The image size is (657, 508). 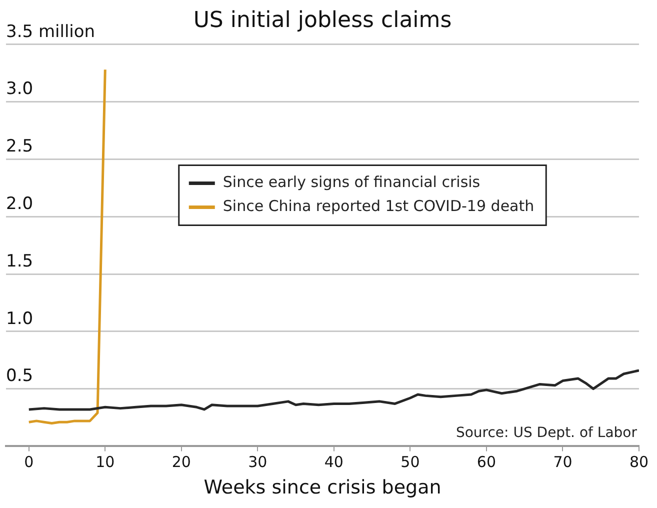 What do you see at coordinates (20, 89) in the screenshot?
I see `y-tick-label: 3.0` at bounding box center [20, 89].